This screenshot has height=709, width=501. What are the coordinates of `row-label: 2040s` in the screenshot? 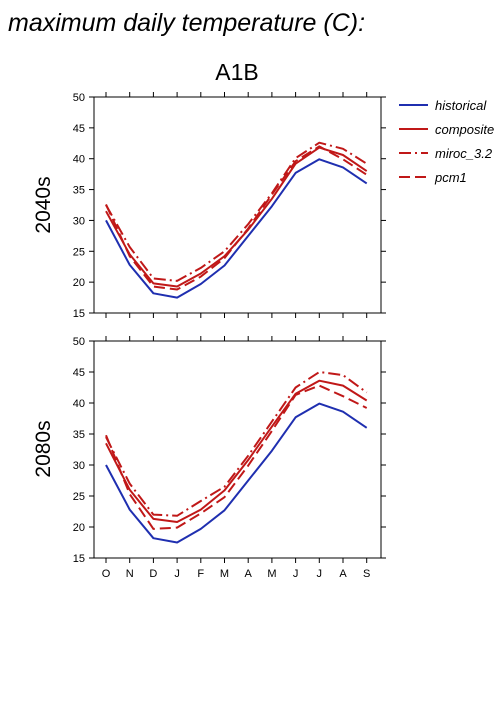 It's located at (43, 204).